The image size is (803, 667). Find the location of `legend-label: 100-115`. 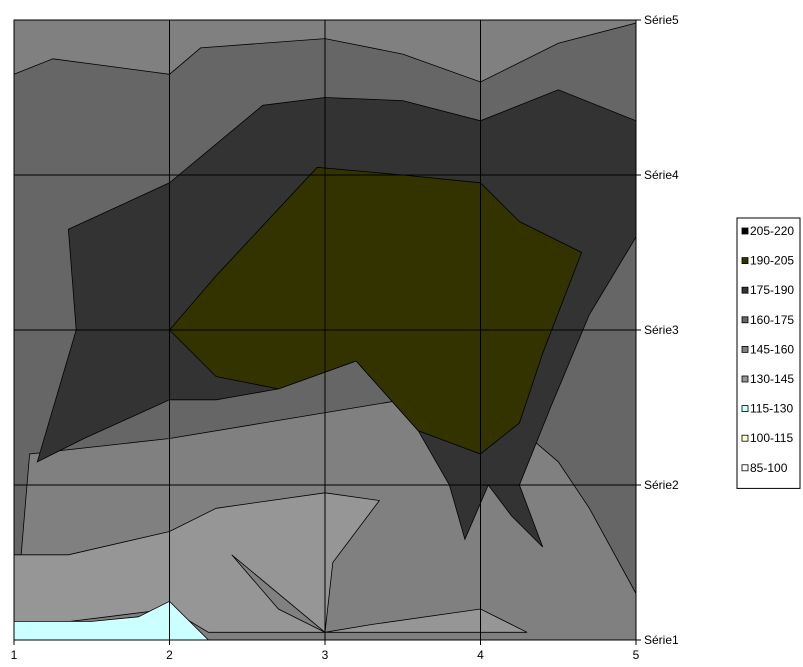

legend-label: 100-115 is located at coordinates (771, 438).